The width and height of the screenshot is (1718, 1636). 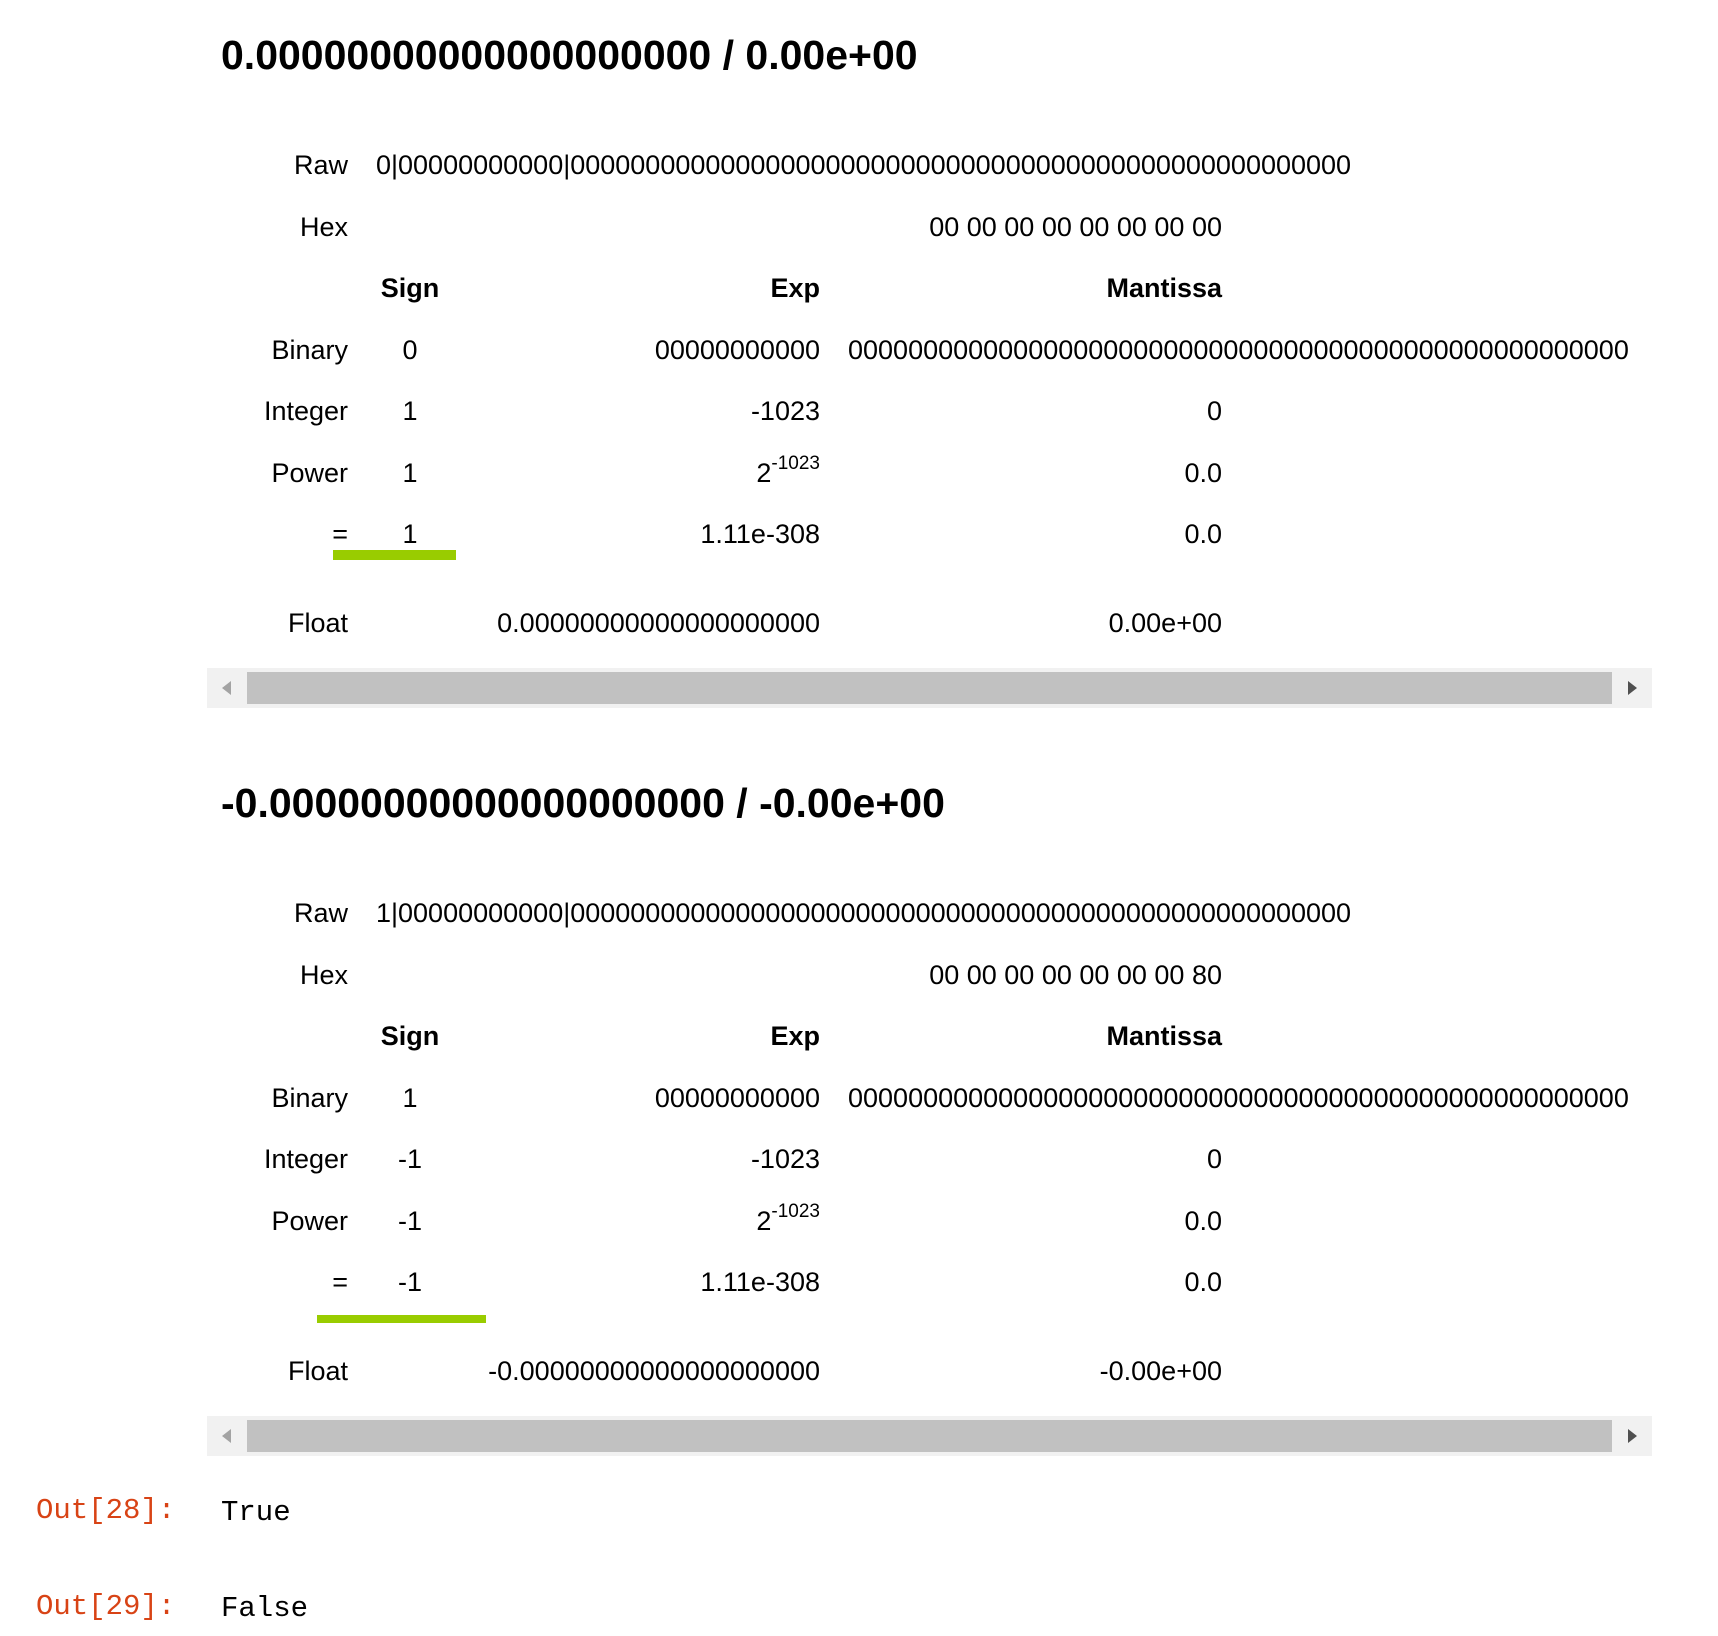 I want to click on power-row: Power 1 2-1023 0.0, so click(x=859, y=473).